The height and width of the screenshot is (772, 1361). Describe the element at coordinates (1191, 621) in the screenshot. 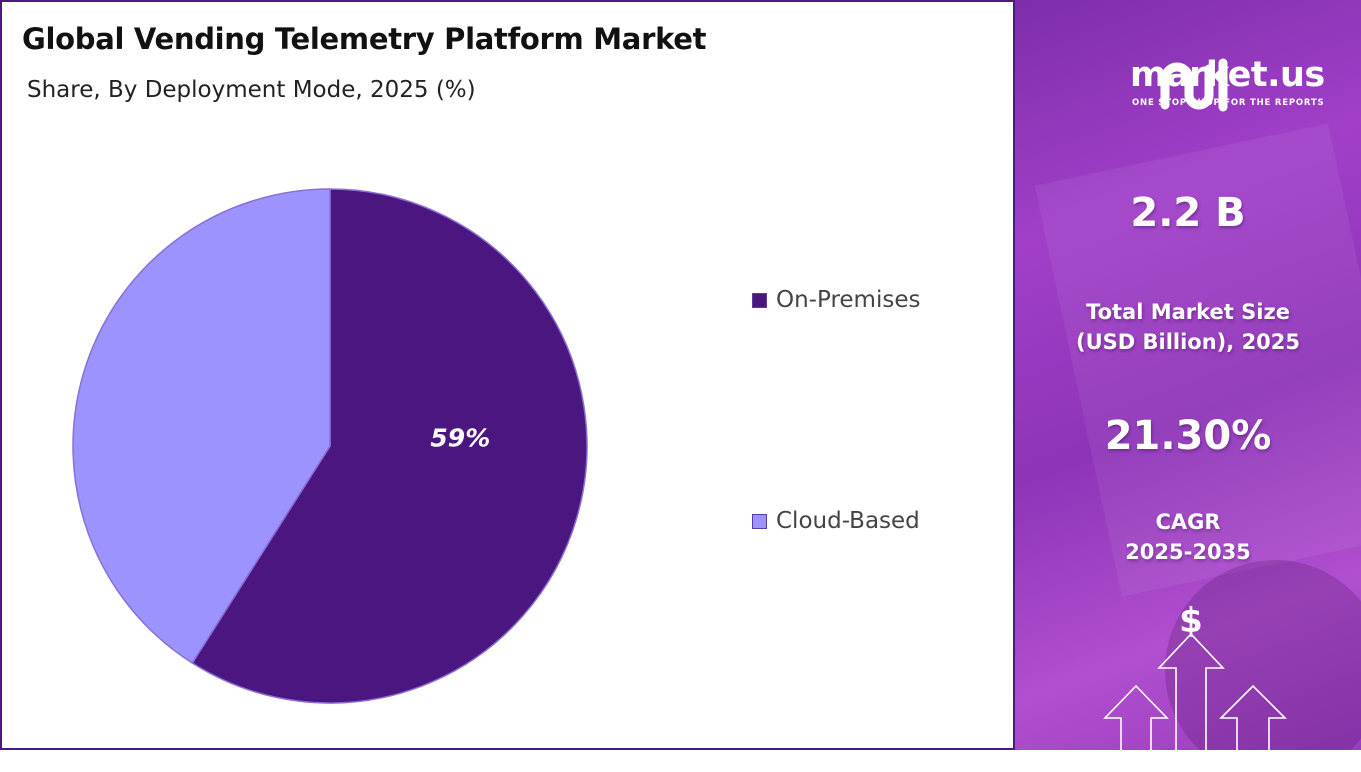

I see `dollar-sign: $` at that location.